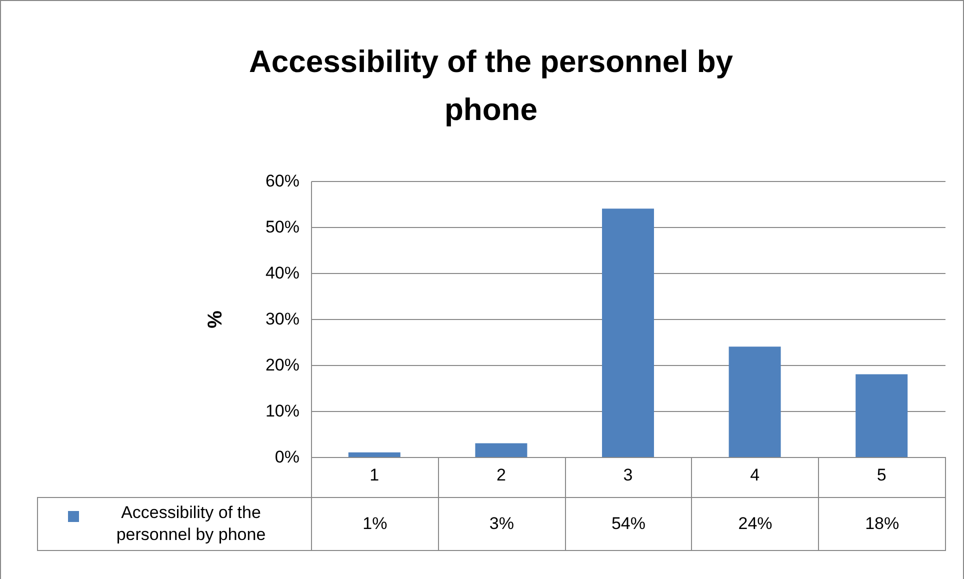 This screenshot has width=964, height=579. What do you see at coordinates (191, 524) in the screenshot?
I see `legend-label: Accessibility of the personnel by phone` at bounding box center [191, 524].